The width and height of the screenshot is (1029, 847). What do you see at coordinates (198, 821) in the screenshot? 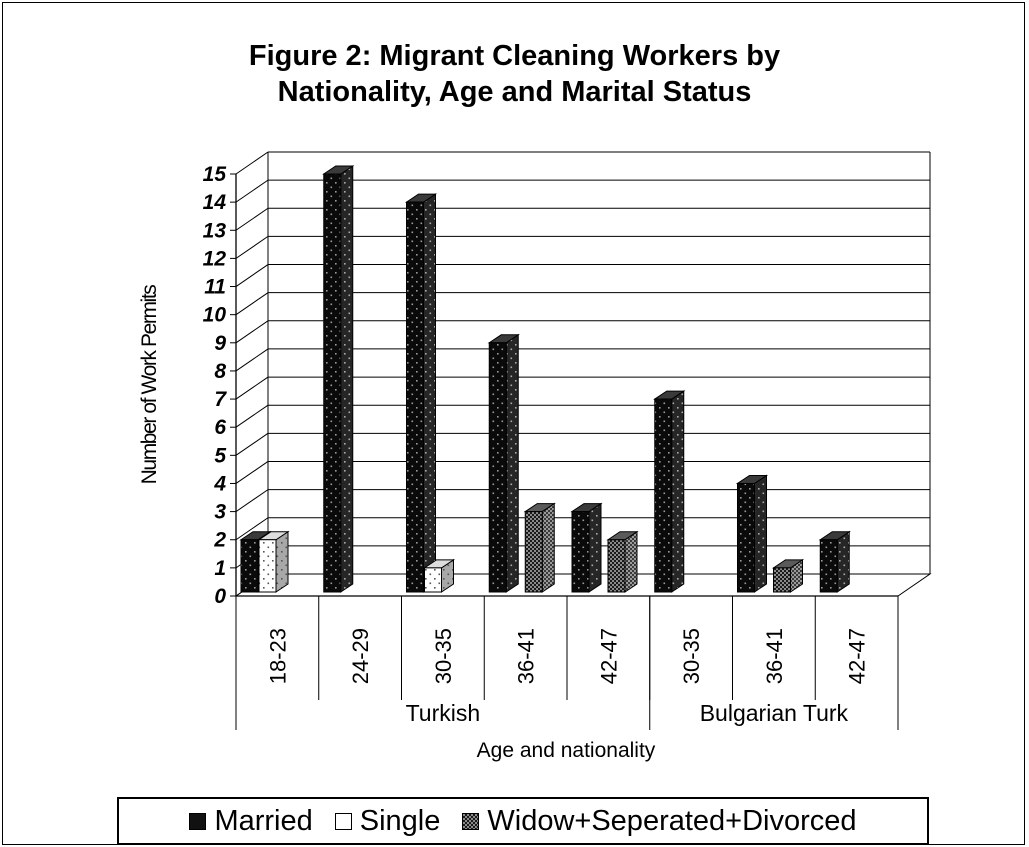
I see `legend-swatch-married` at bounding box center [198, 821].